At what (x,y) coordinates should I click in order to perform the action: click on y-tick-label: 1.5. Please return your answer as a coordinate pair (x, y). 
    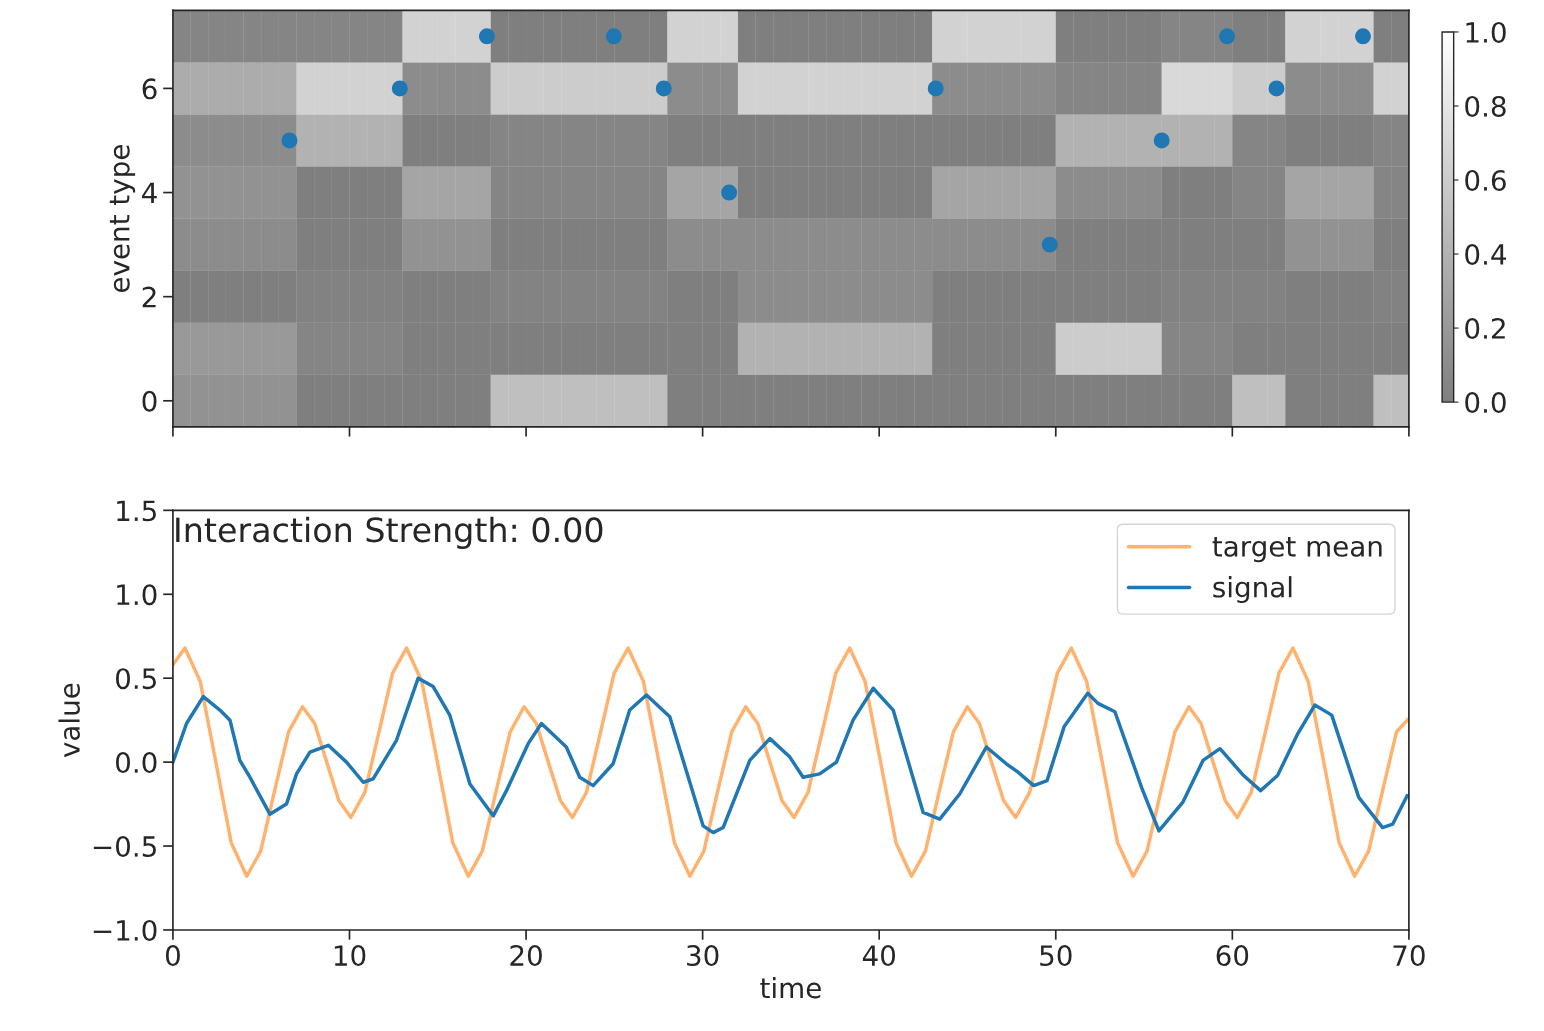
    Looking at the image, I should click on (136, 511).